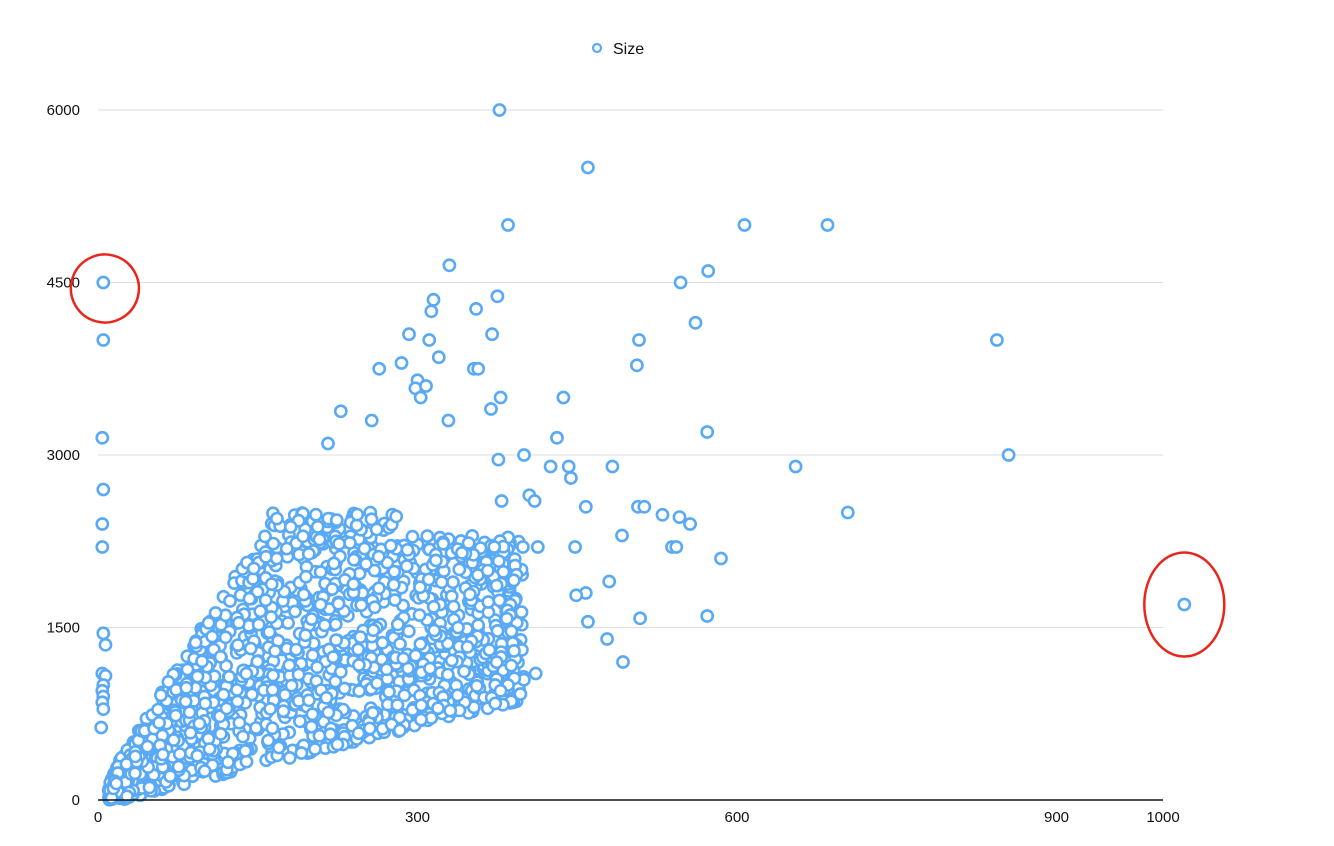 The image size is (1334, 846). Describe the element at coordinates (617, 49) in the screenshot. I see `legend: Size` at that location.